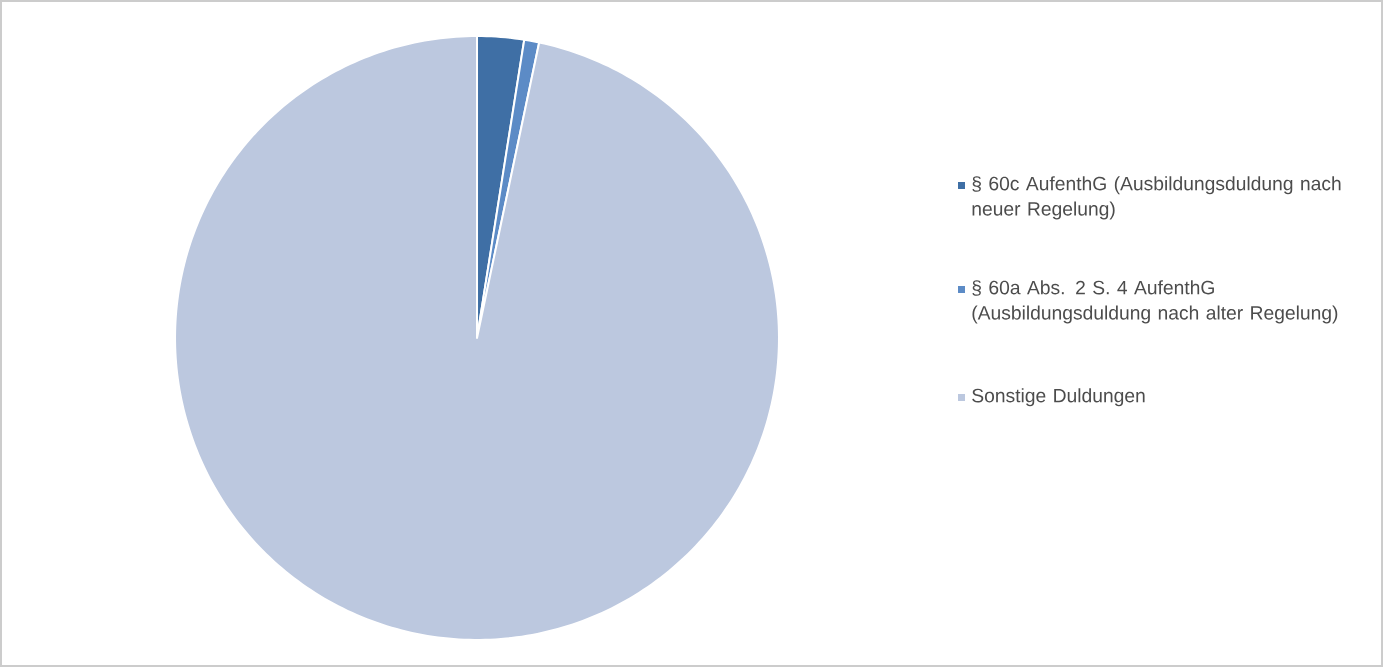  What do you see at coordinates (1155, 302) in the screenshot?
I see `legend-label: § 60a Abs. 2 S. 4 AufenthG (Ausbildungsduldung nach alter Regelung)` at bounding box center [1155, 302].